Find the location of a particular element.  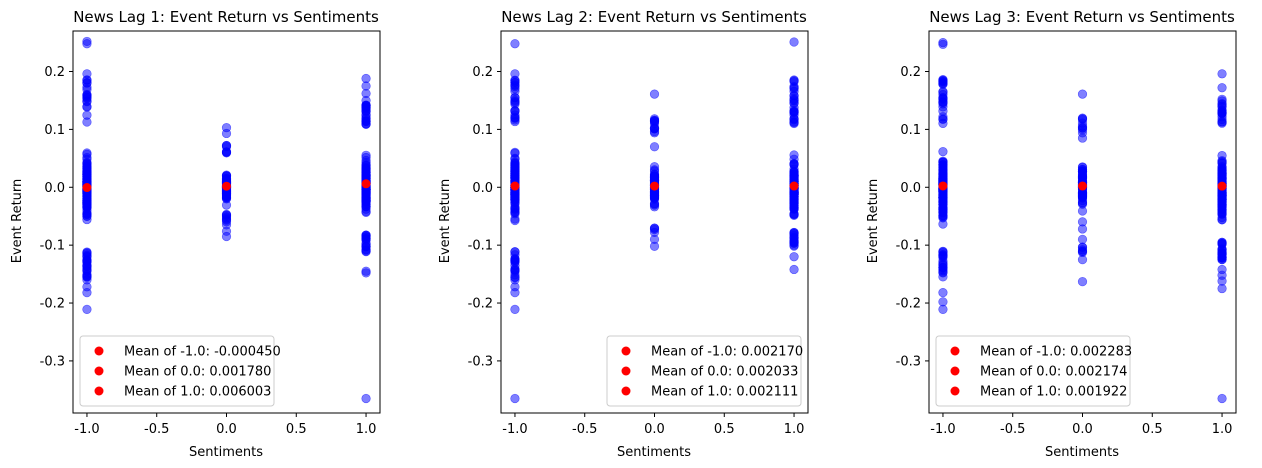

x-tick-label: 0.0 is located at coordinates (654, 429).